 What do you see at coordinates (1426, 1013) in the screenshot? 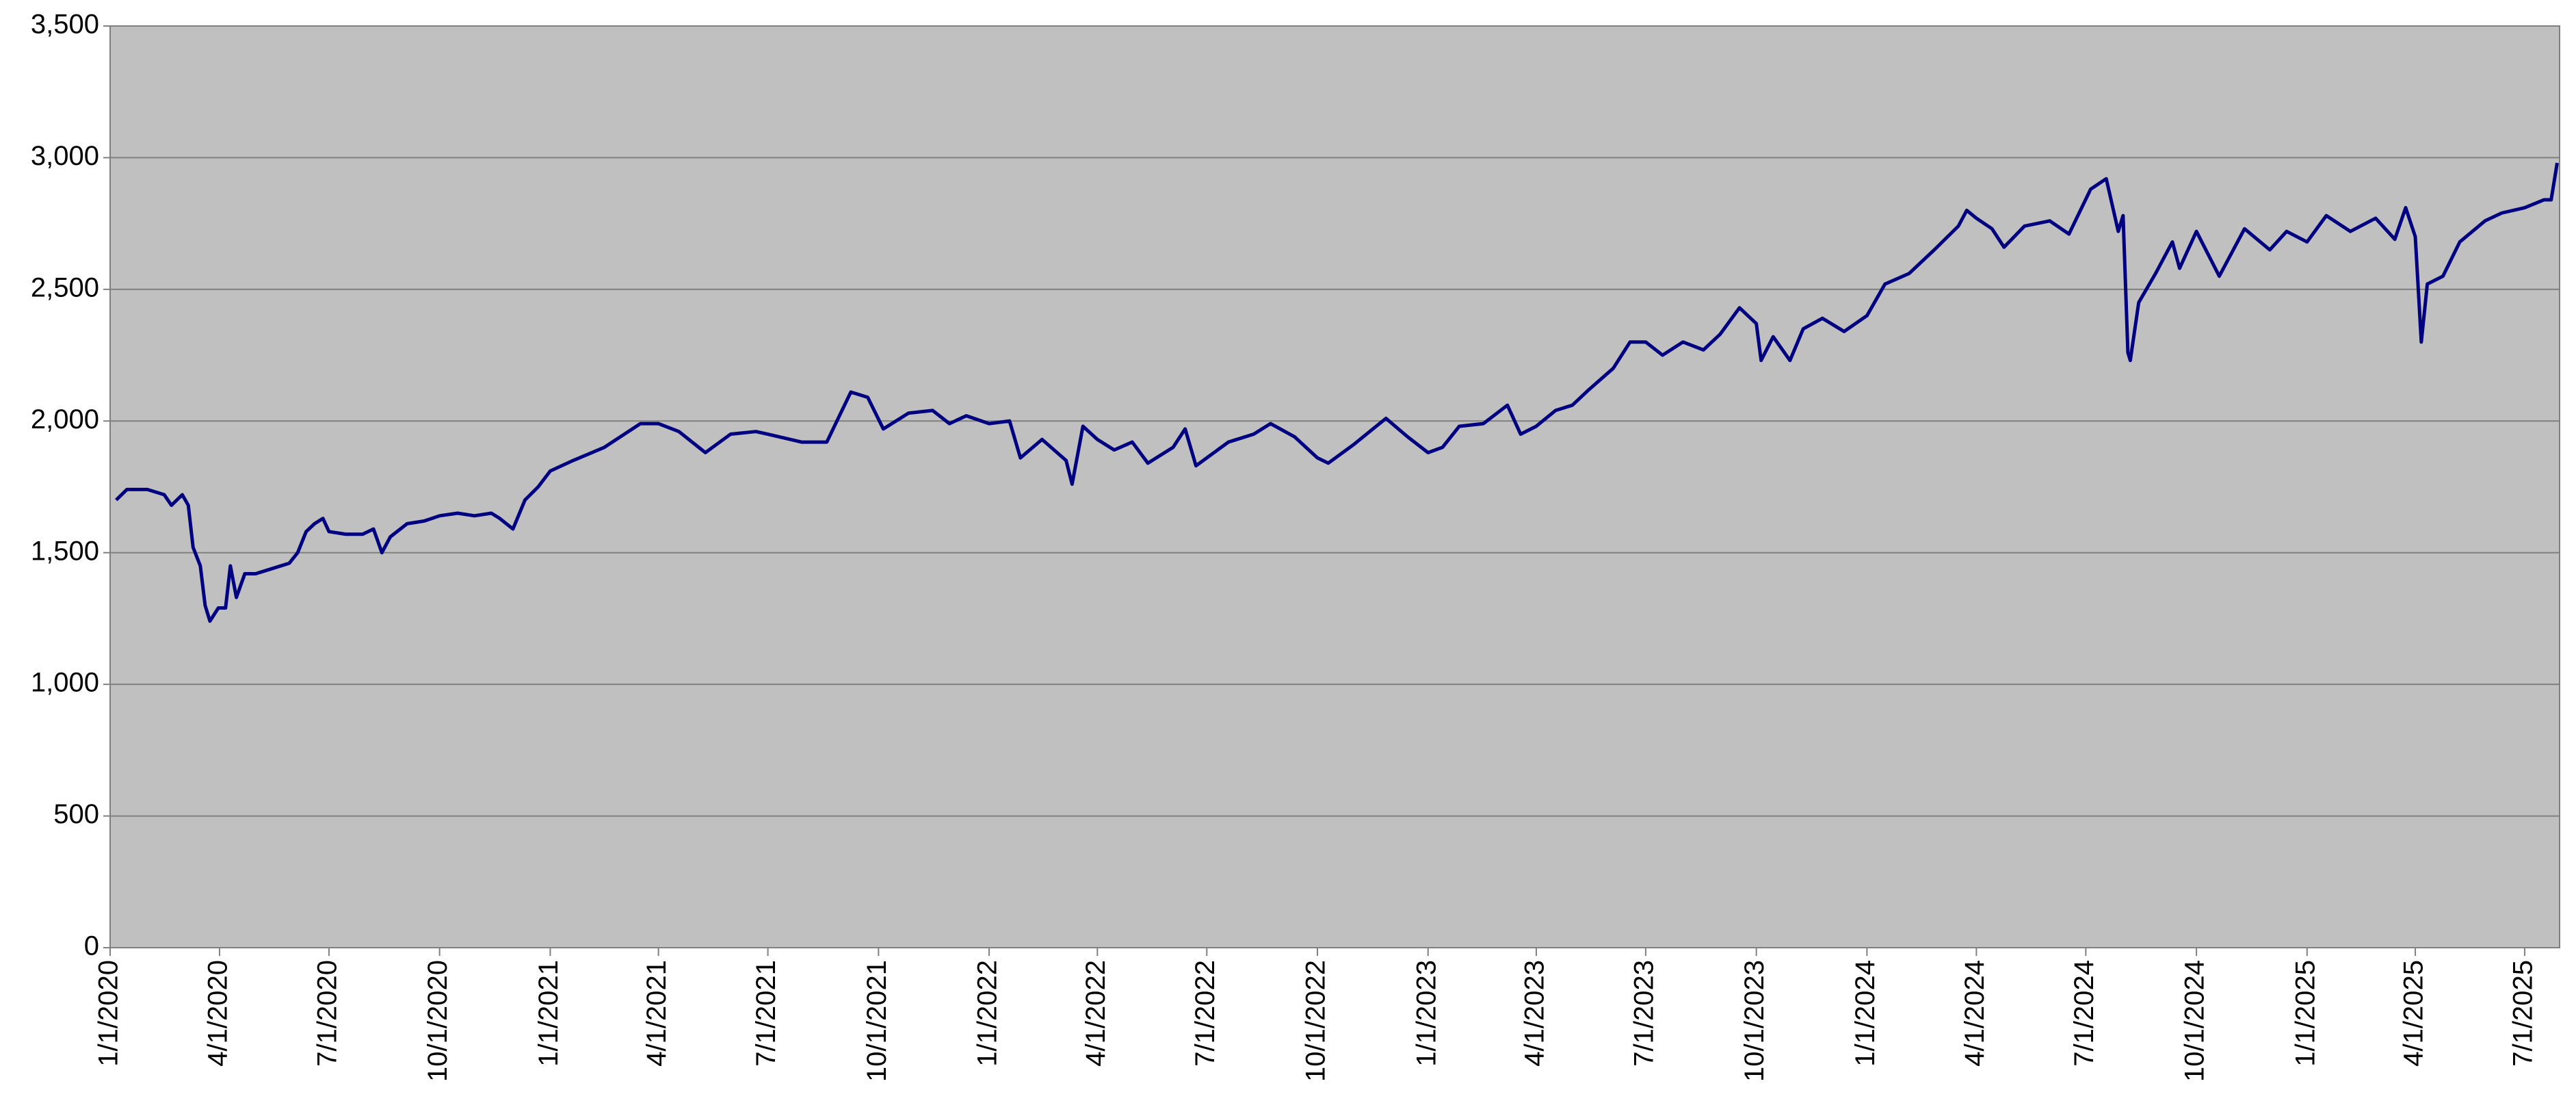
I see `x-tick-label: 1/1/2023` at bounding box center [1426, 1013].